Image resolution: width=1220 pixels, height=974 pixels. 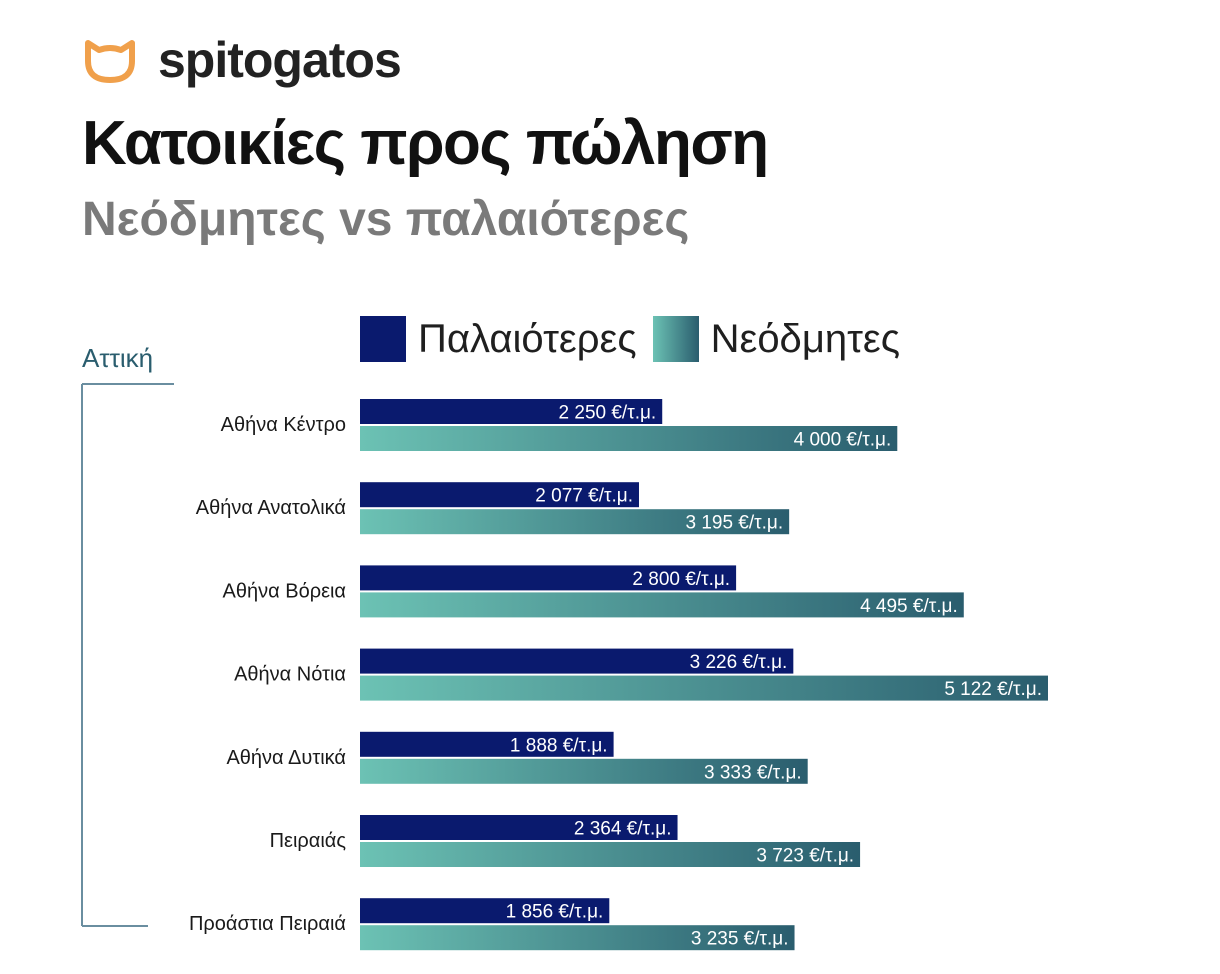 I want to click on region-label: Αττική, so click(x=118, y=358).